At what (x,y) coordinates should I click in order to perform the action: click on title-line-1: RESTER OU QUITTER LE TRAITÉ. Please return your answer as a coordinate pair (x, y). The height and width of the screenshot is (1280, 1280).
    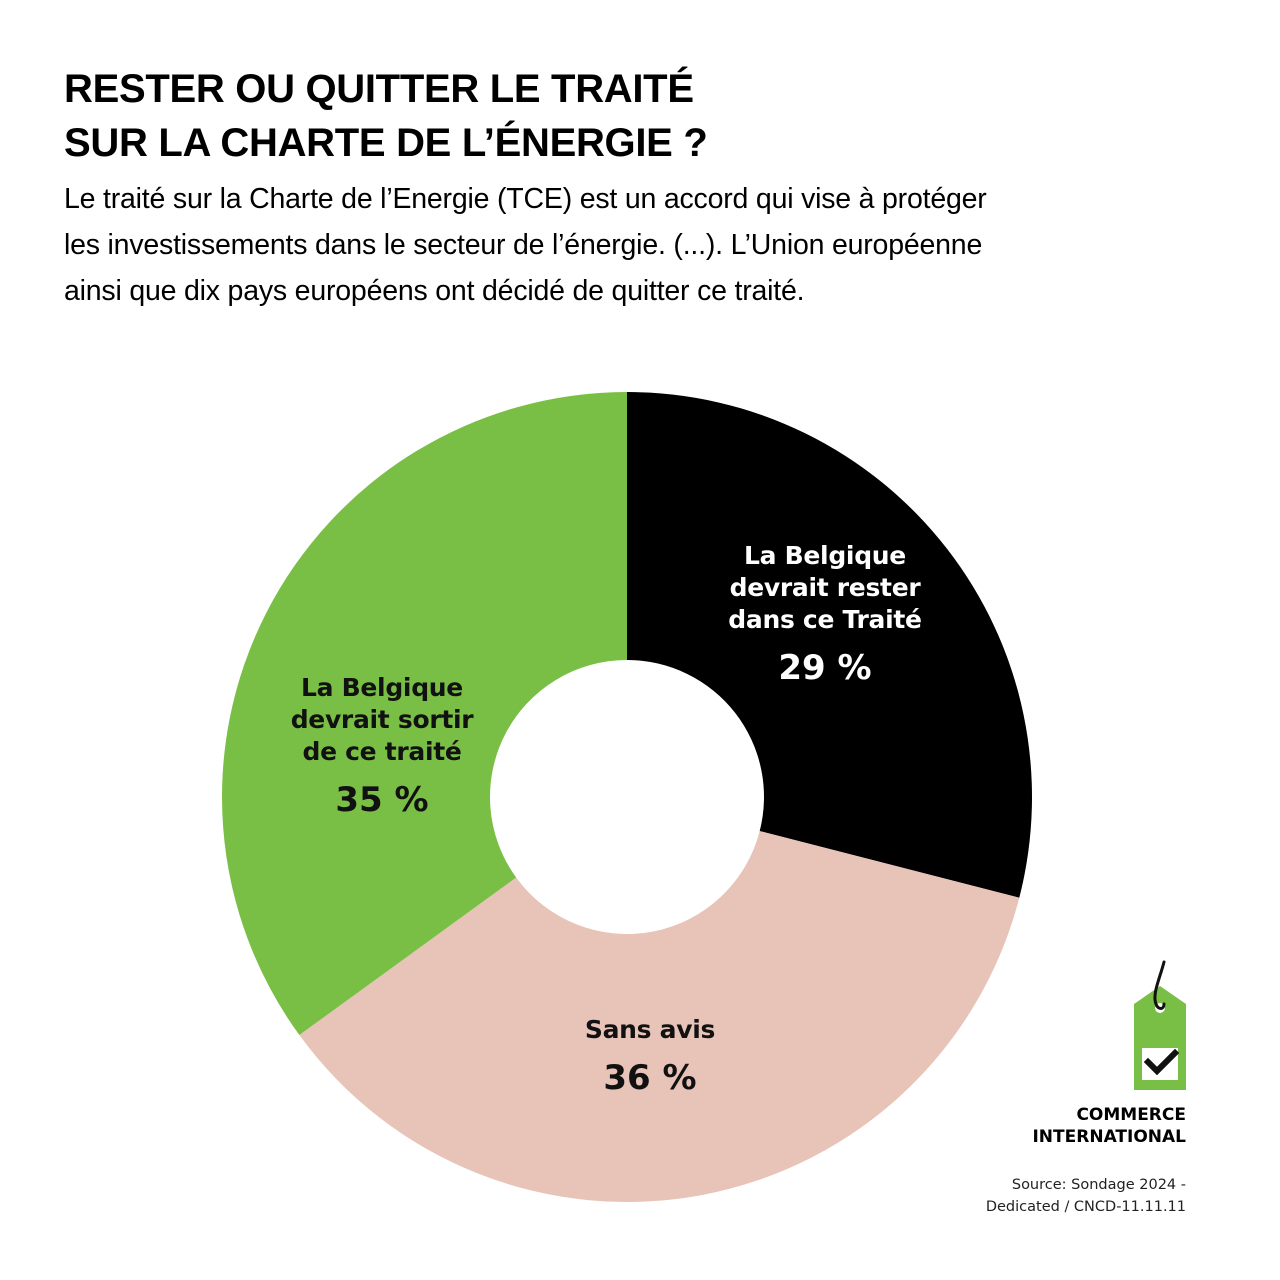
    Looking at the image, I should click on (379, 89).